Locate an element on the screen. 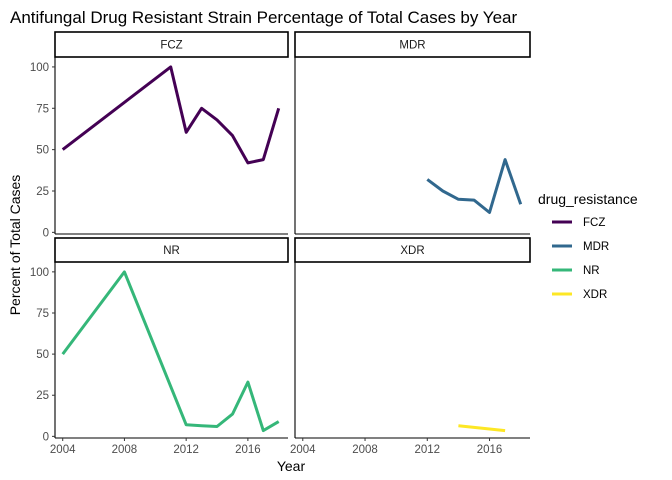  facet-strip-label: XDR is located at coordinates (412, 251).